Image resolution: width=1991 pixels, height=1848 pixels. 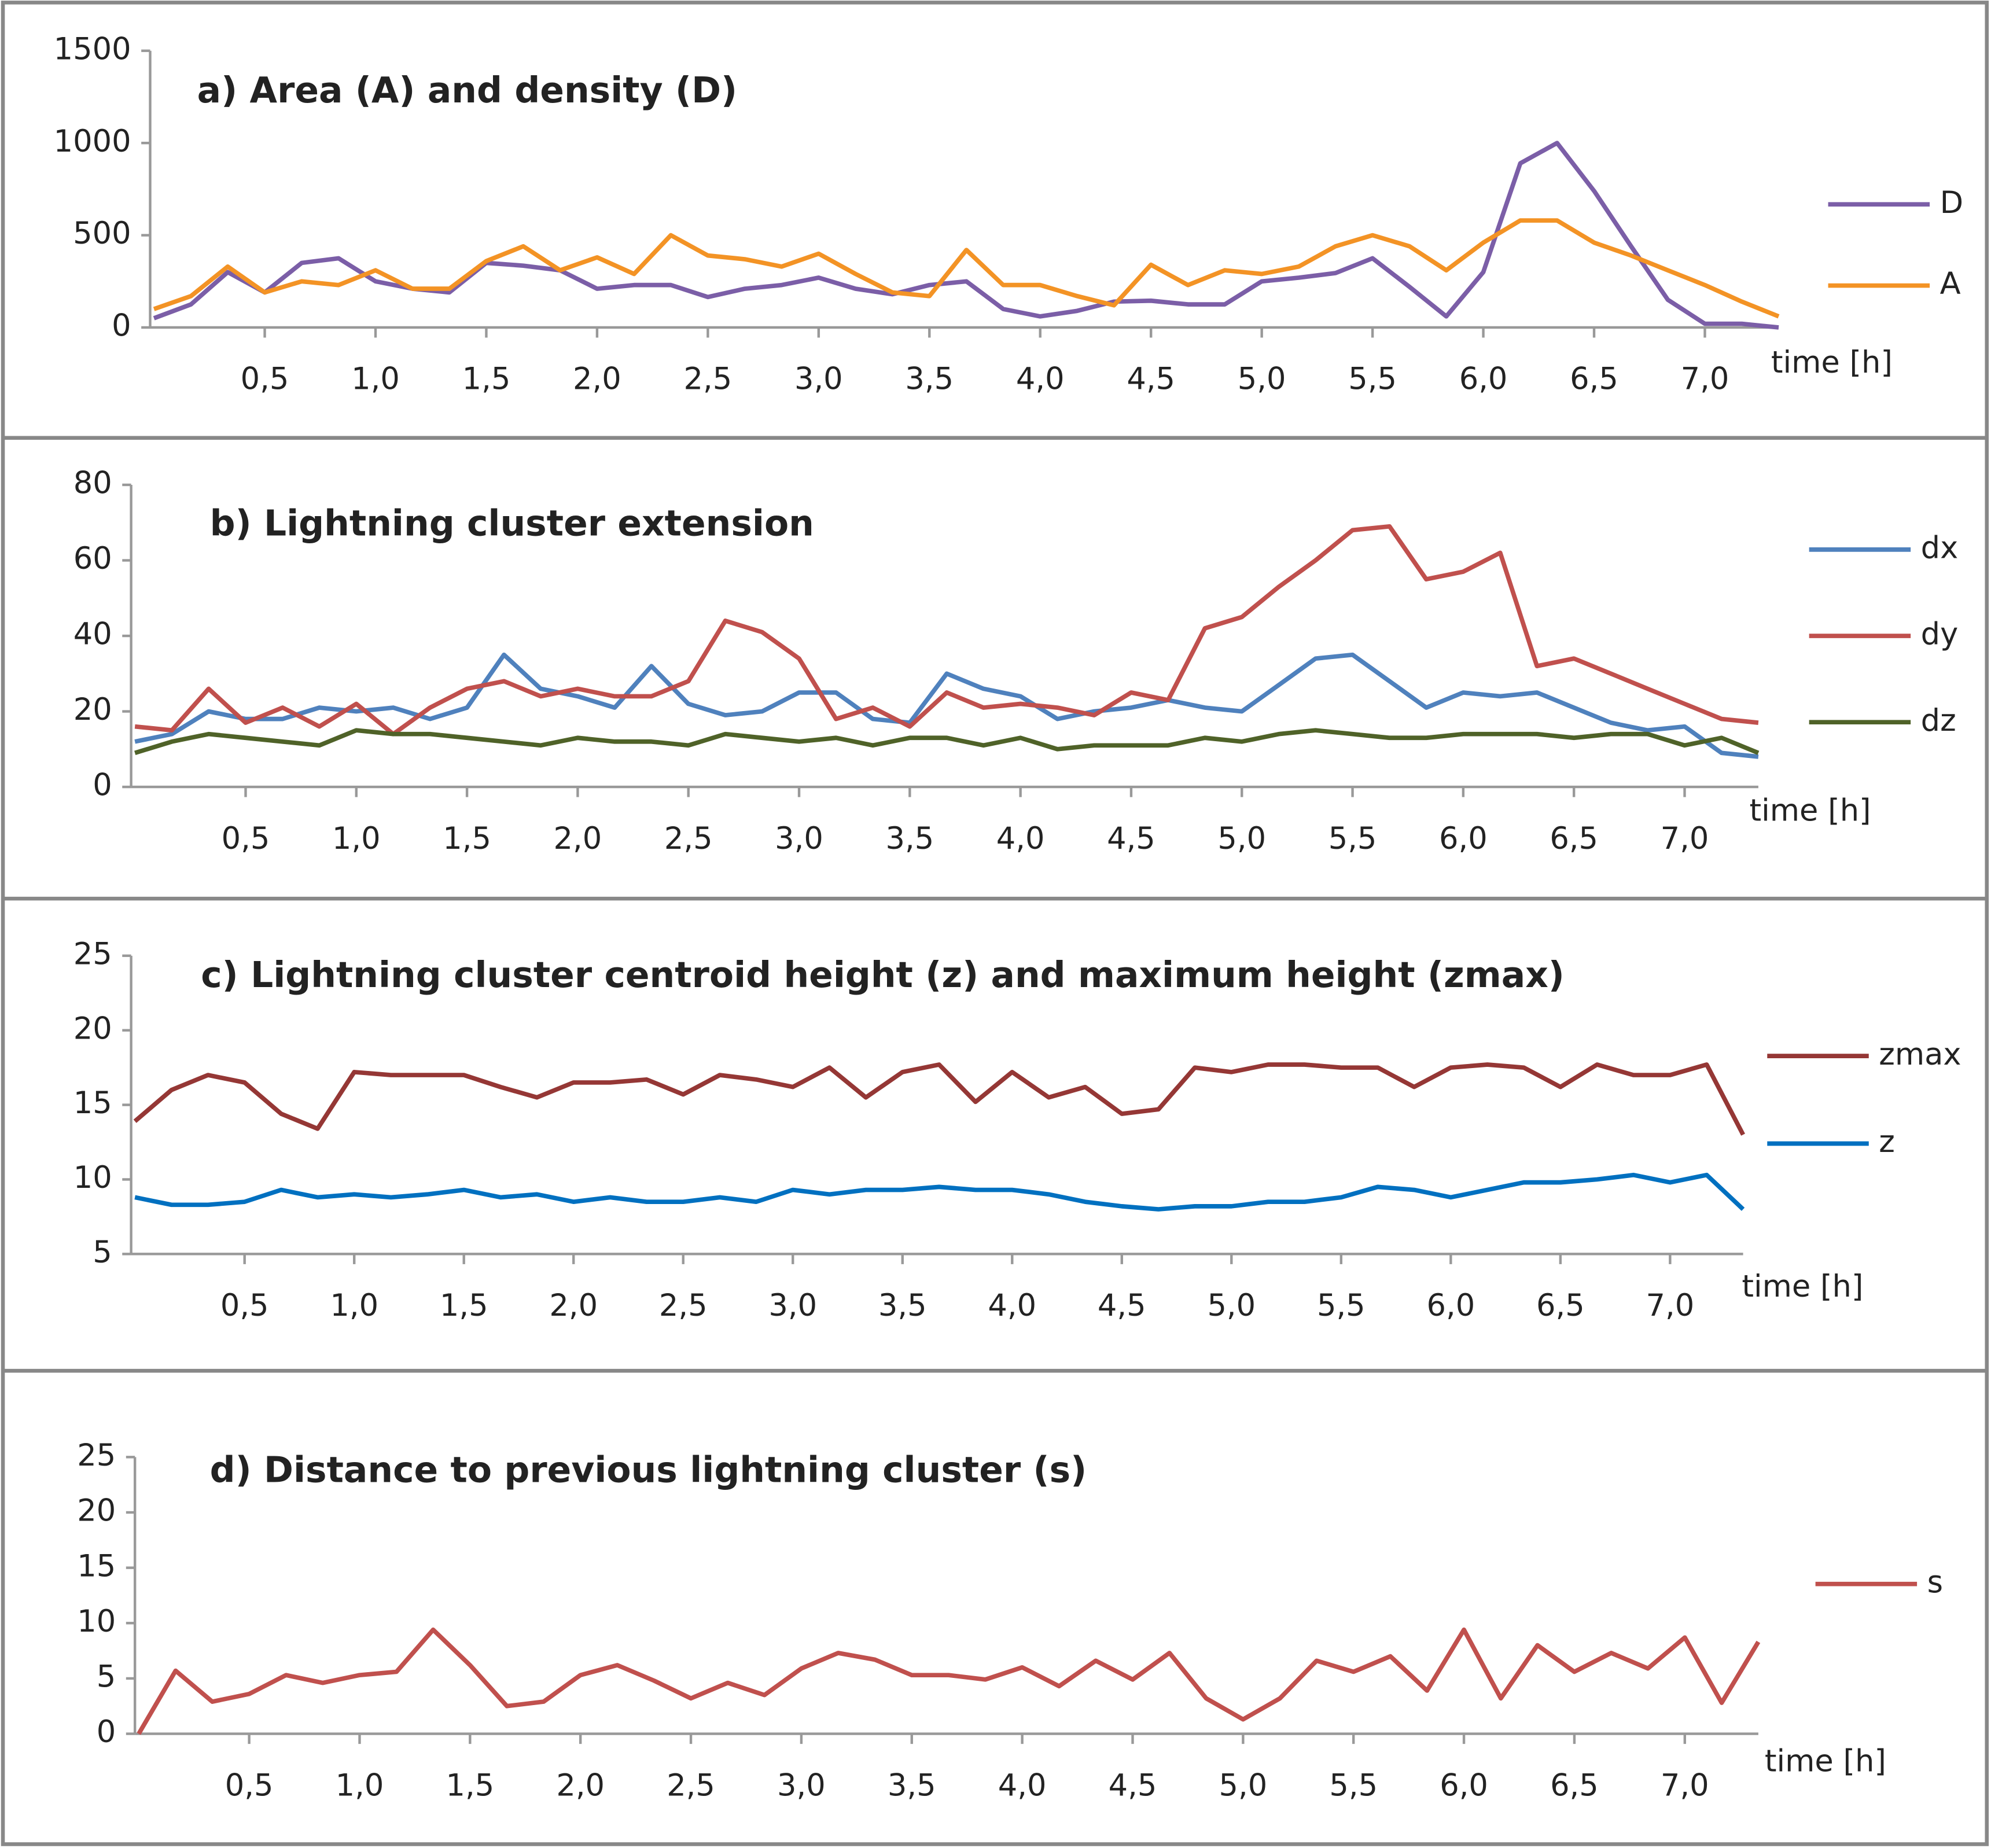 I want to click on y-tick-label: 1000, so click(x=93, y=141).